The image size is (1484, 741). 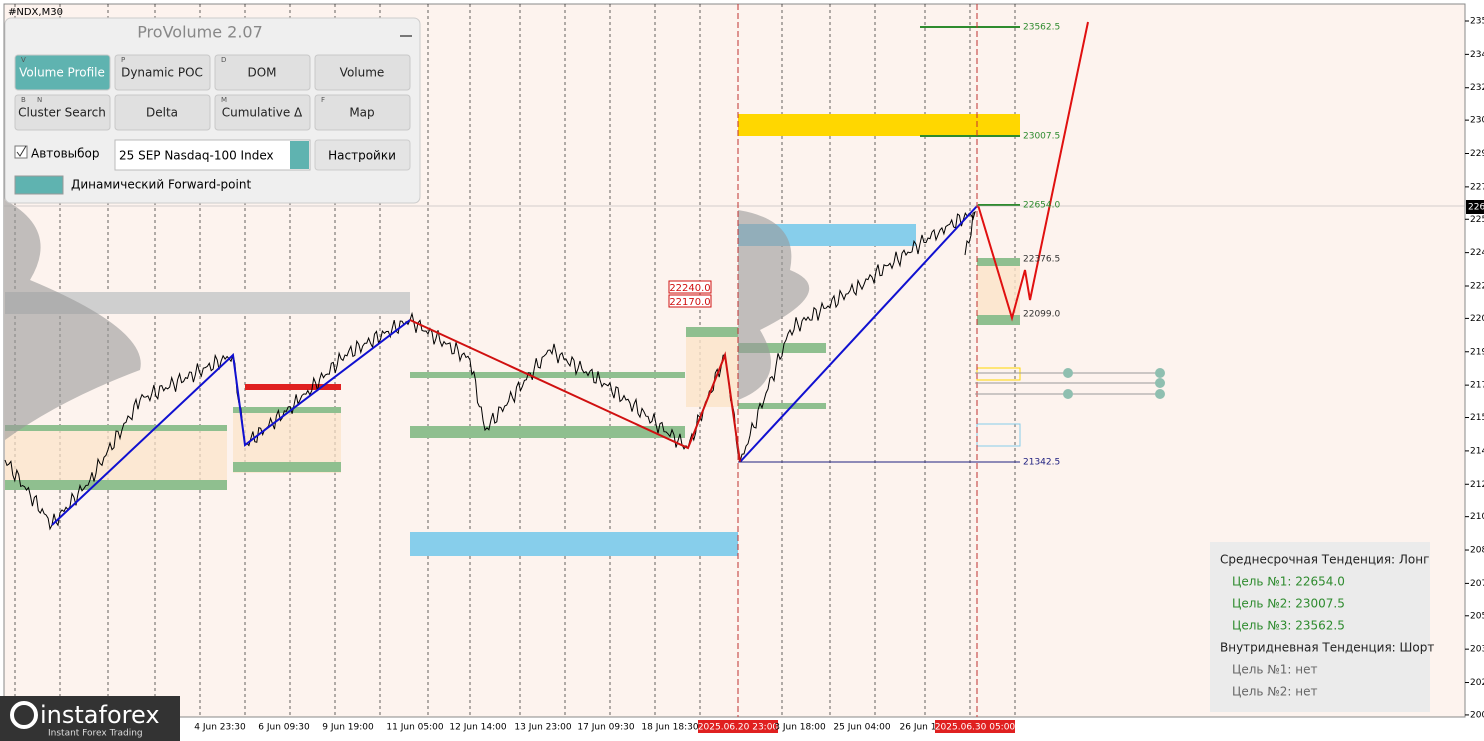 What do you see at coordinates (1477, 319) in the screenshot?
I see `price-tick-label: 22079.0` at bounding box center [1477, 319].